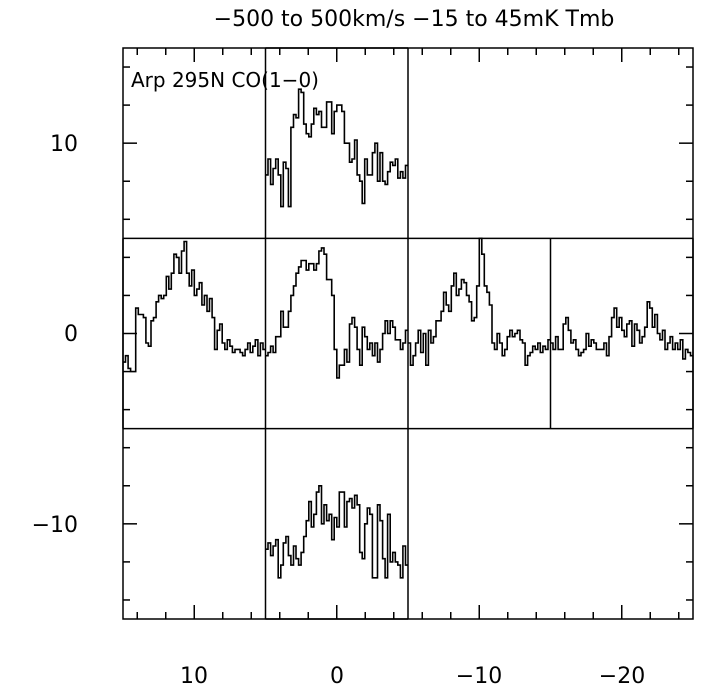  Describe the element at coordinates (622, 676) in the screenshot. I see `x-tick-label: −20` at that location.